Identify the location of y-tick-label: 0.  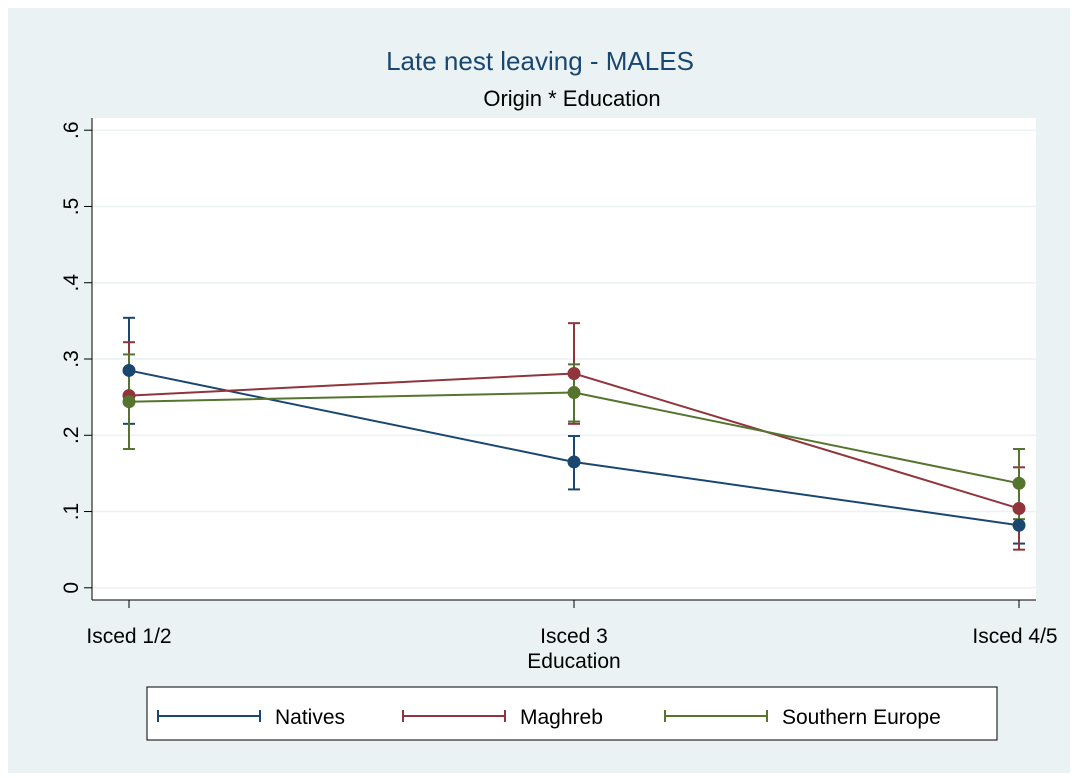
(71, 588).